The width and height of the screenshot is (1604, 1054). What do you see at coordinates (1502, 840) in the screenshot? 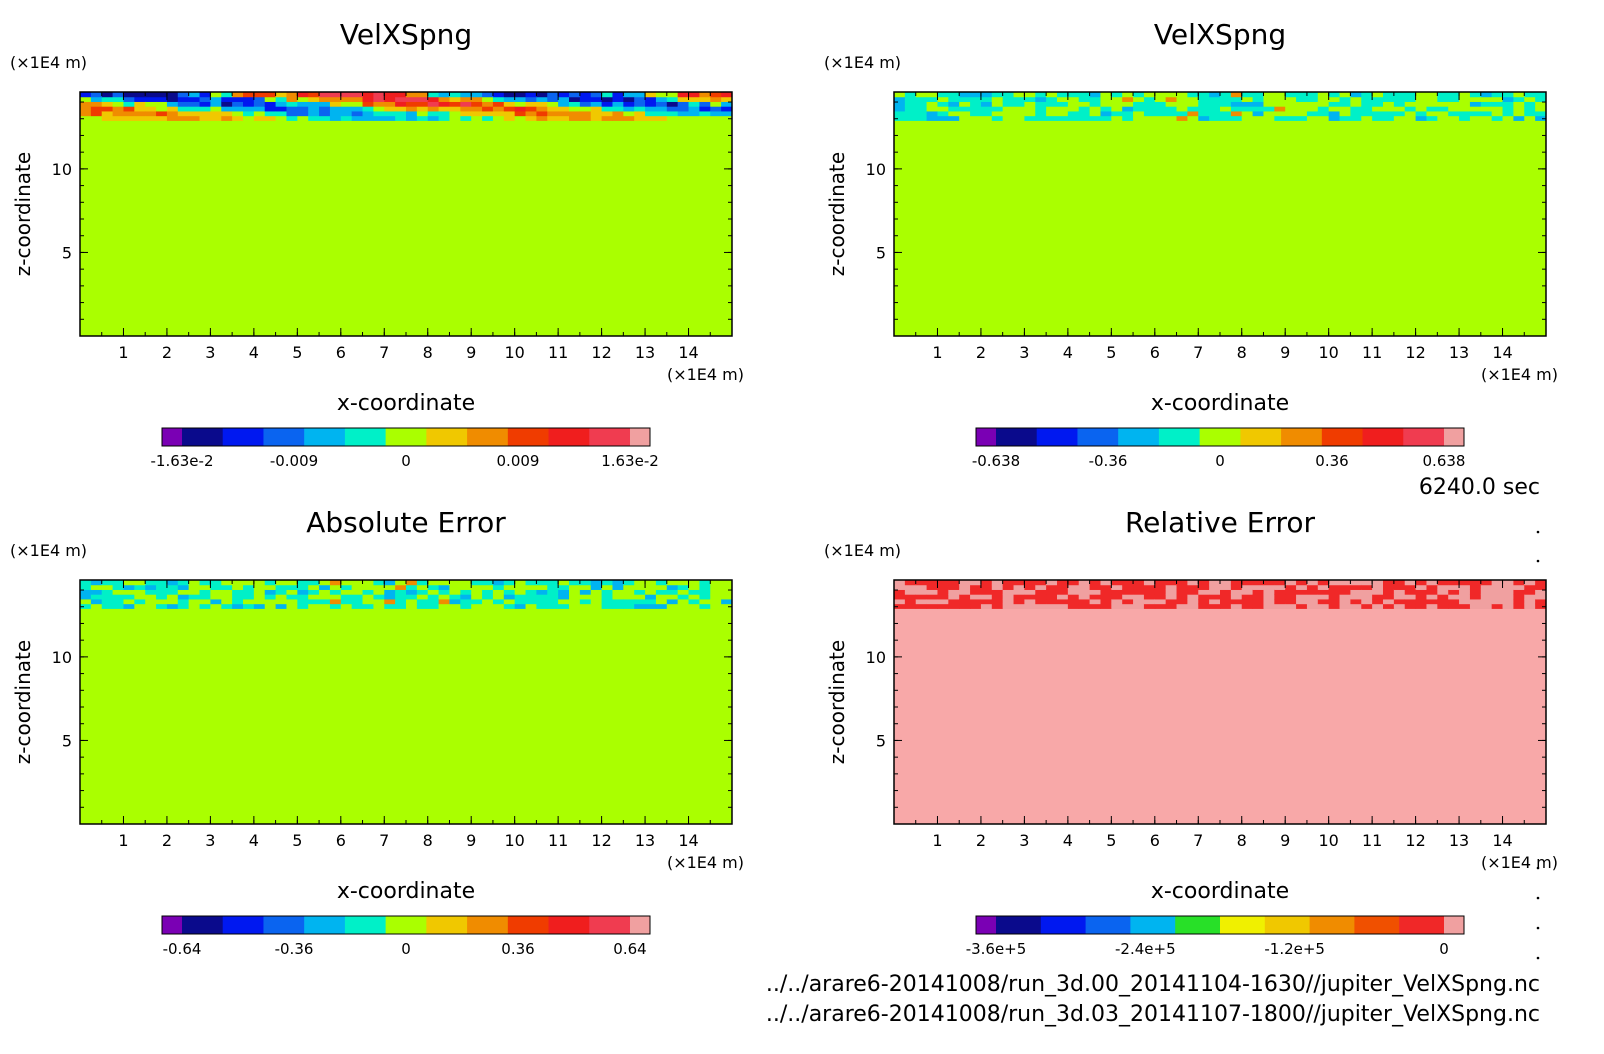
I see `x-tick-label: 14` at bounding box center [1502, 840].